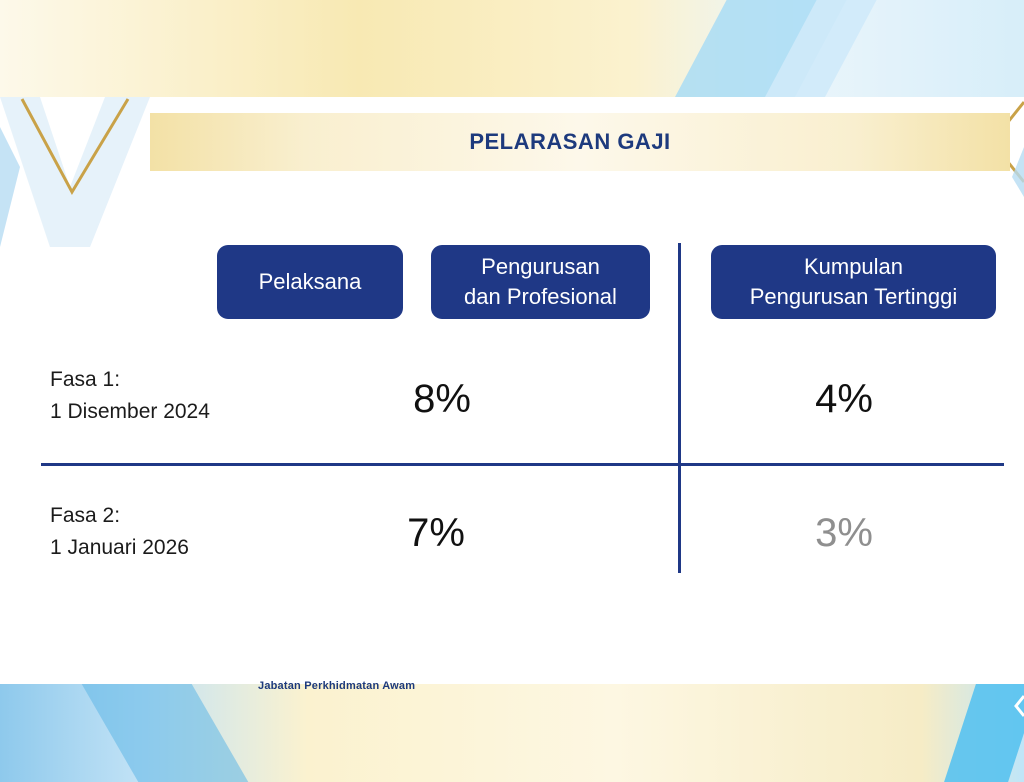 This screenshot has height=782, width=1024. I want to click on title-banner: PELARASAN GAJI, so click(580, 142).